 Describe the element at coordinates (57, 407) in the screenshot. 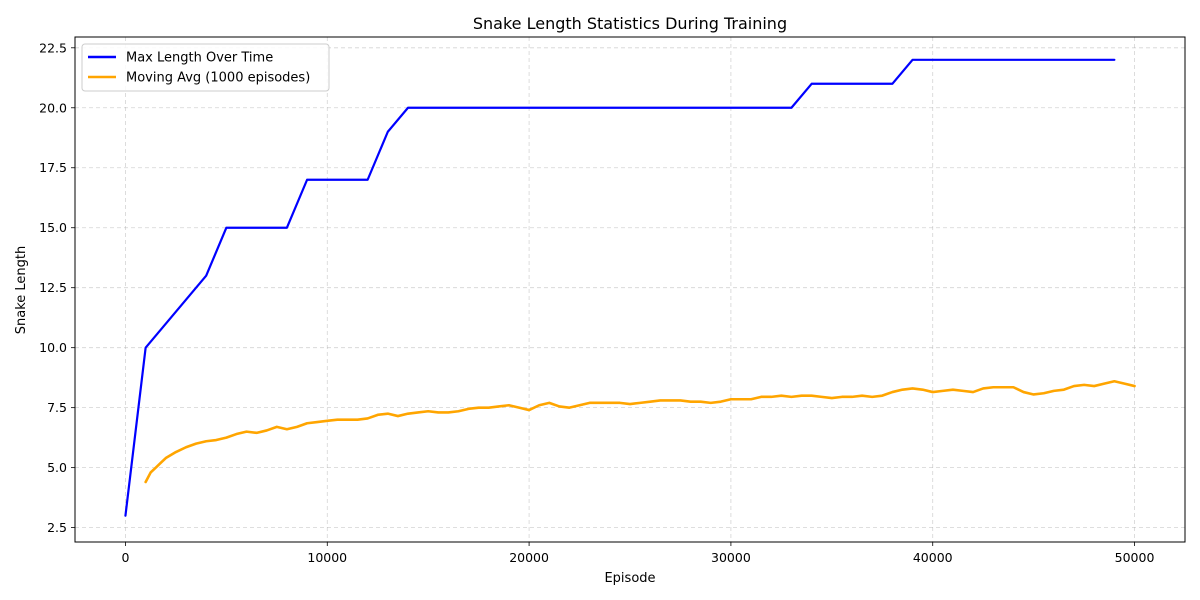

I see `y-tick-label: 7.5` at that location.